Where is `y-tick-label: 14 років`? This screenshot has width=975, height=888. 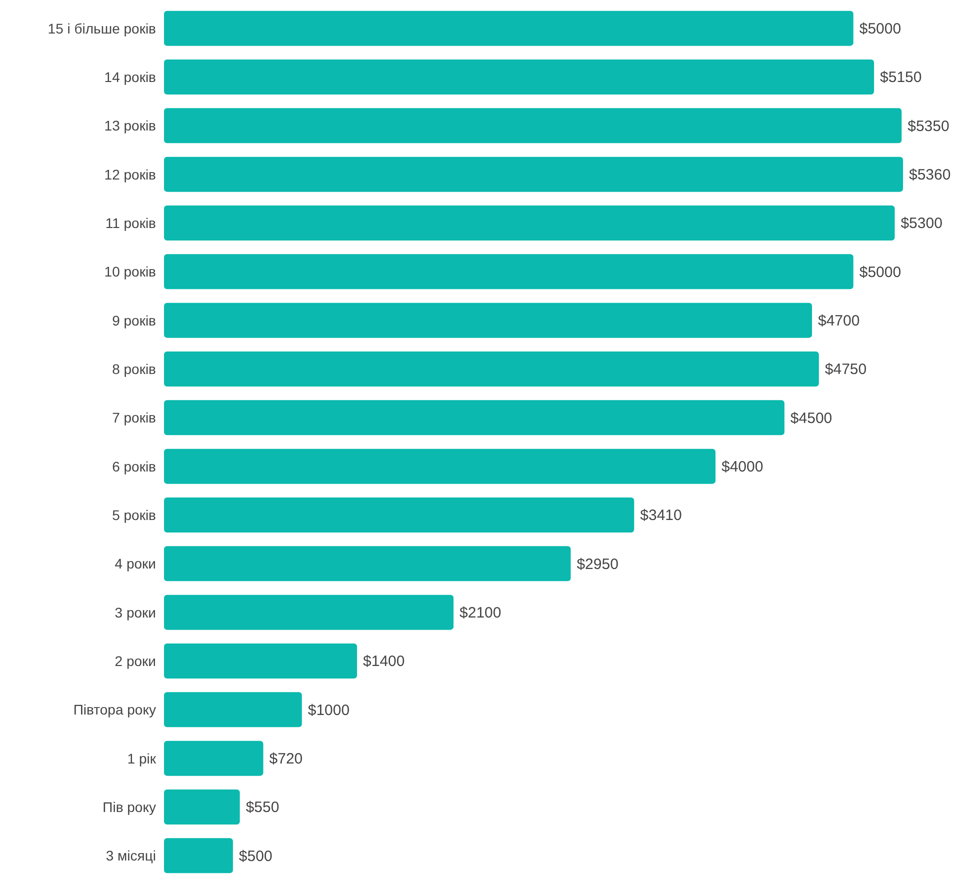
y-tick-label: 14 років is located at coordinates (130, 76).